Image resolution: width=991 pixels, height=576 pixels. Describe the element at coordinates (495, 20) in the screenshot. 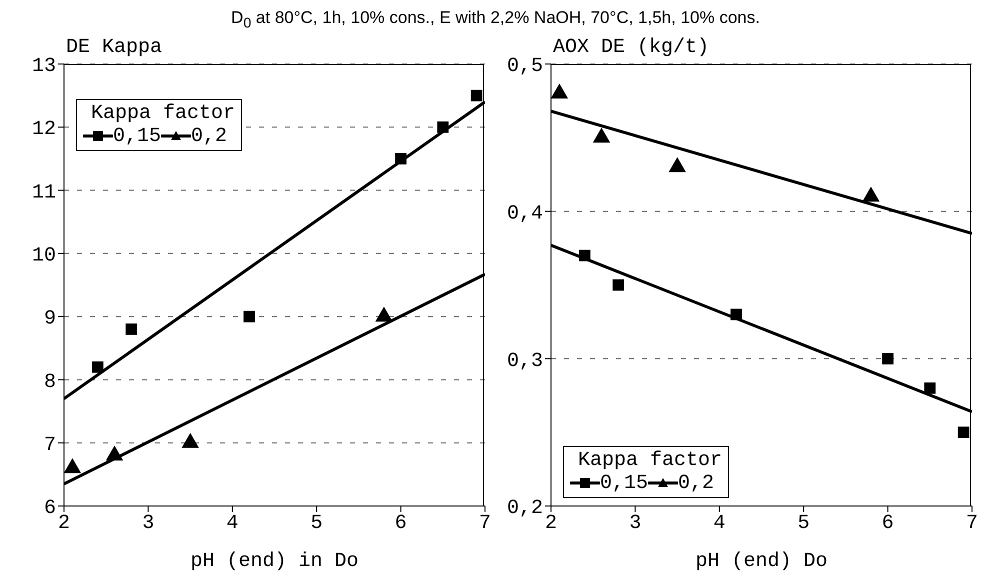

I see `chart-title: D$_{0}$ at 80°C, 1h, 10% cons., E with 2,2% NaOH, 70°C, 1,5h, 10% cons.` at that location.